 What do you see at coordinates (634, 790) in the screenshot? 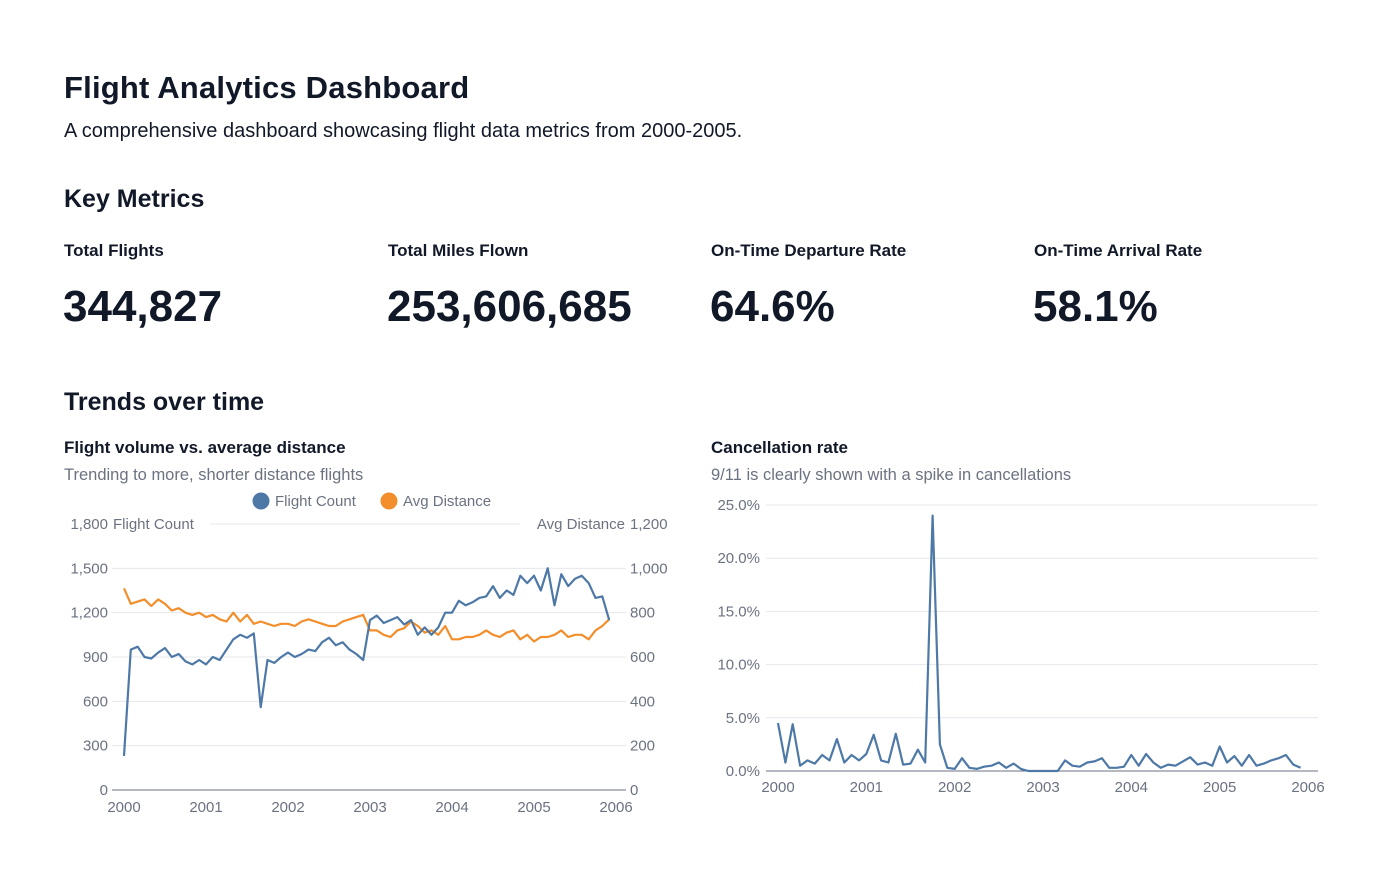
I see `y-right-tick-label: 0` at bounding box center [634, 790].